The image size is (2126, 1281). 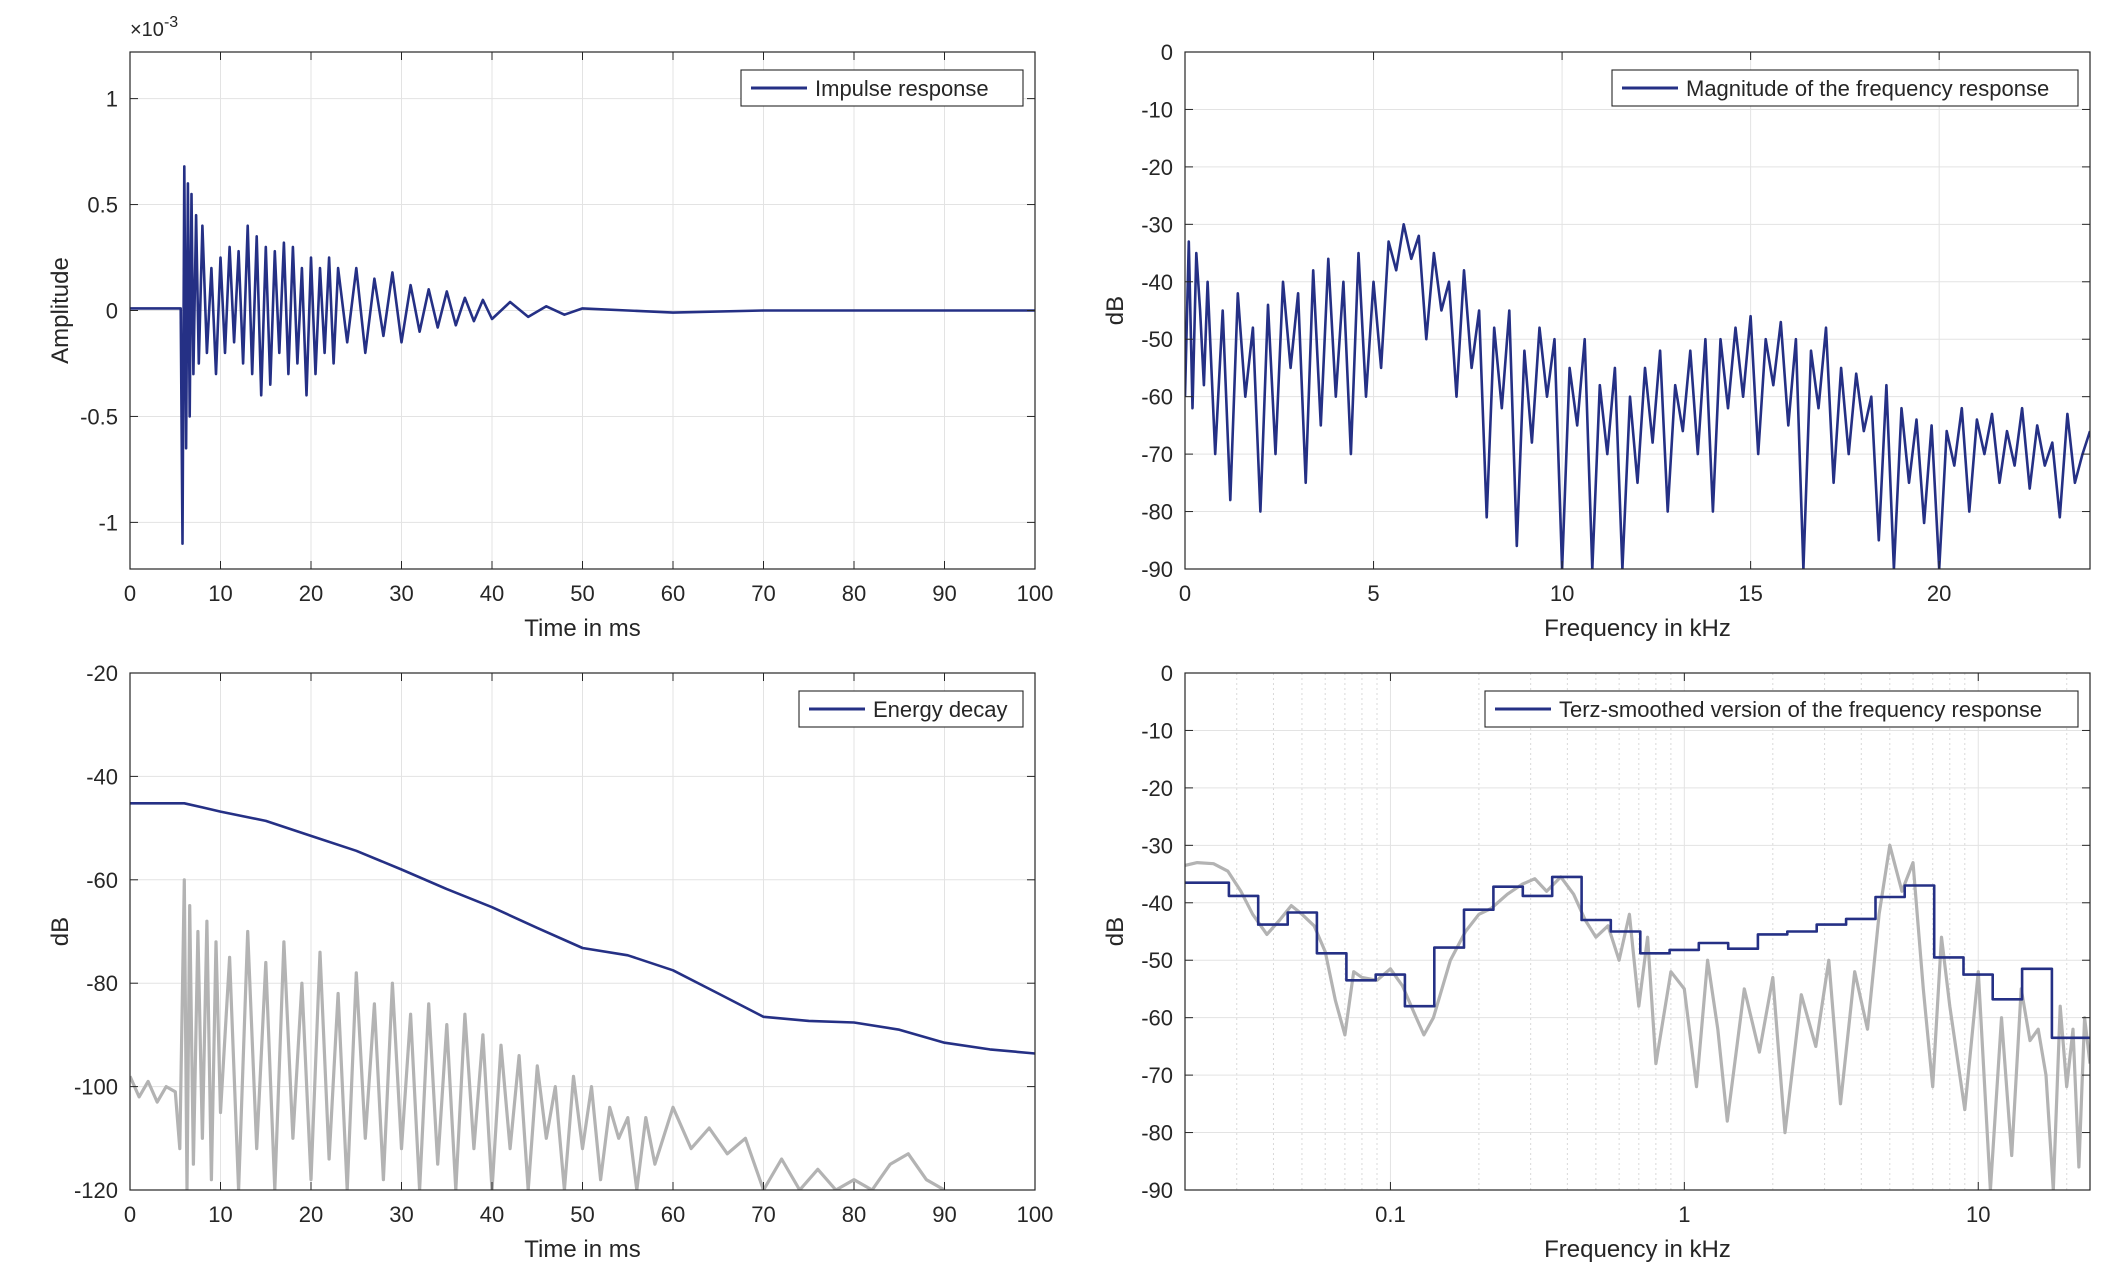 What do you see at coordinates (96, 1087) in the screenshot?
I see `y-tick-label: -100` at bounding box center [96, 1087].